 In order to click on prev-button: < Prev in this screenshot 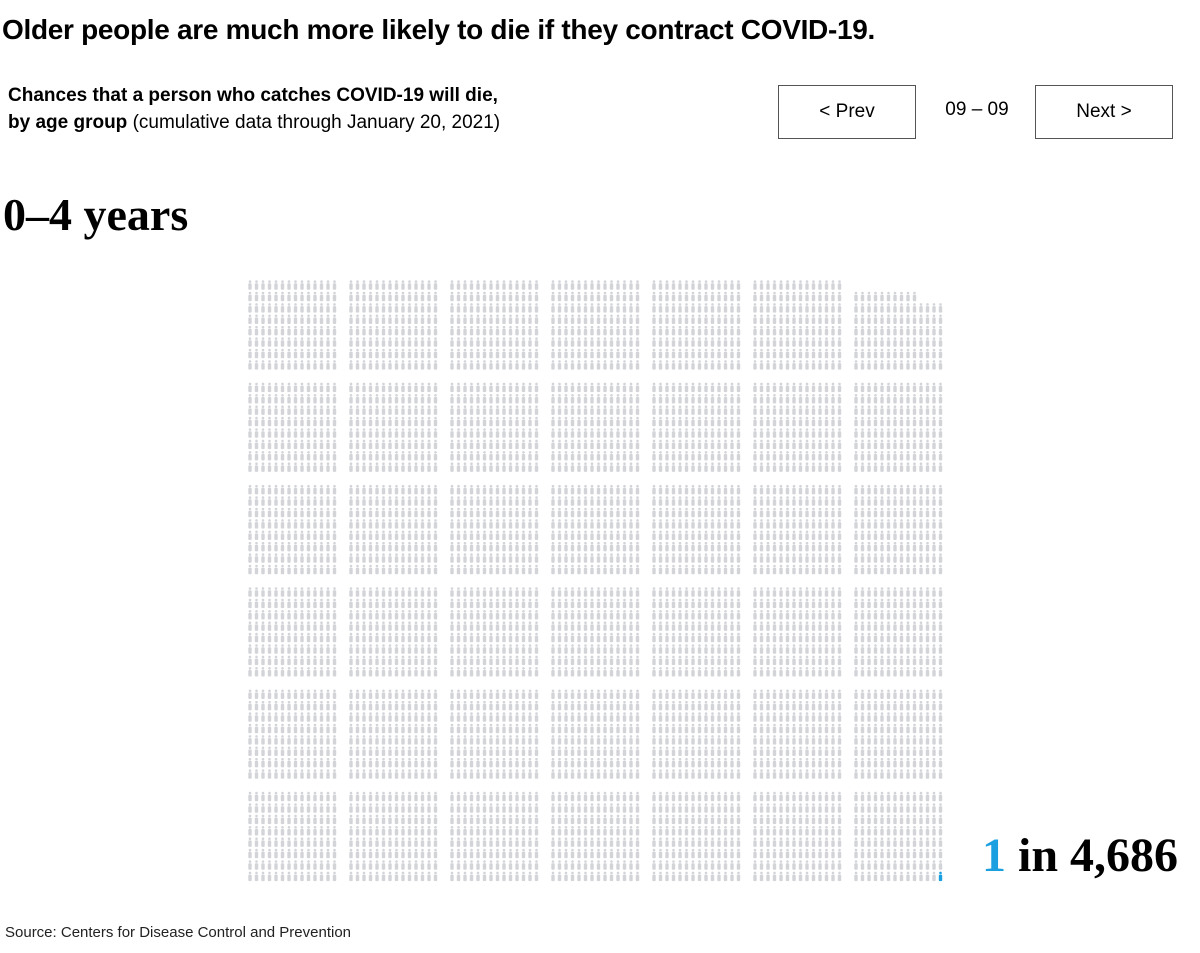, I will do `click(847, 112)`.